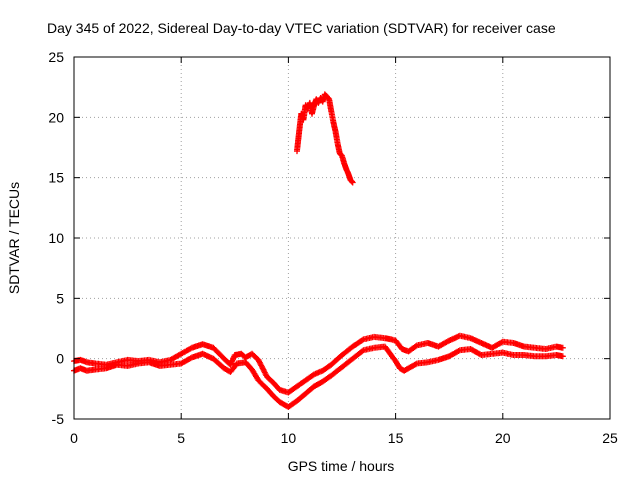  I want to click on y-tick-label: 10, so click(56, 238).